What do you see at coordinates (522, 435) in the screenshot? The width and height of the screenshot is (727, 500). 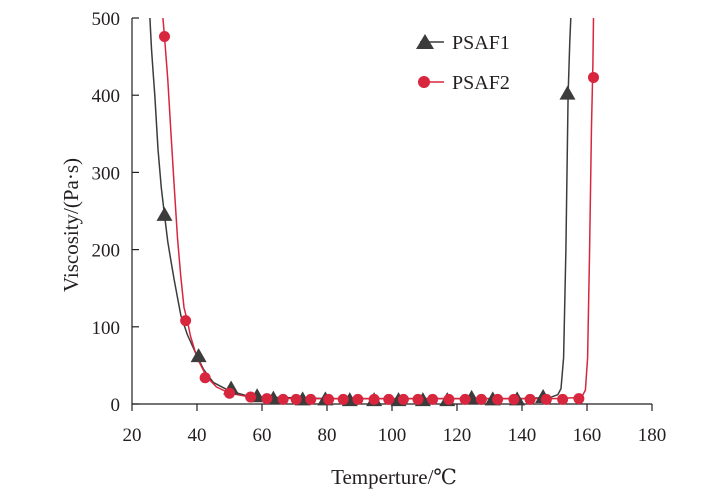 I see `x-tick-label: 140` at bounding box center [522, 435].